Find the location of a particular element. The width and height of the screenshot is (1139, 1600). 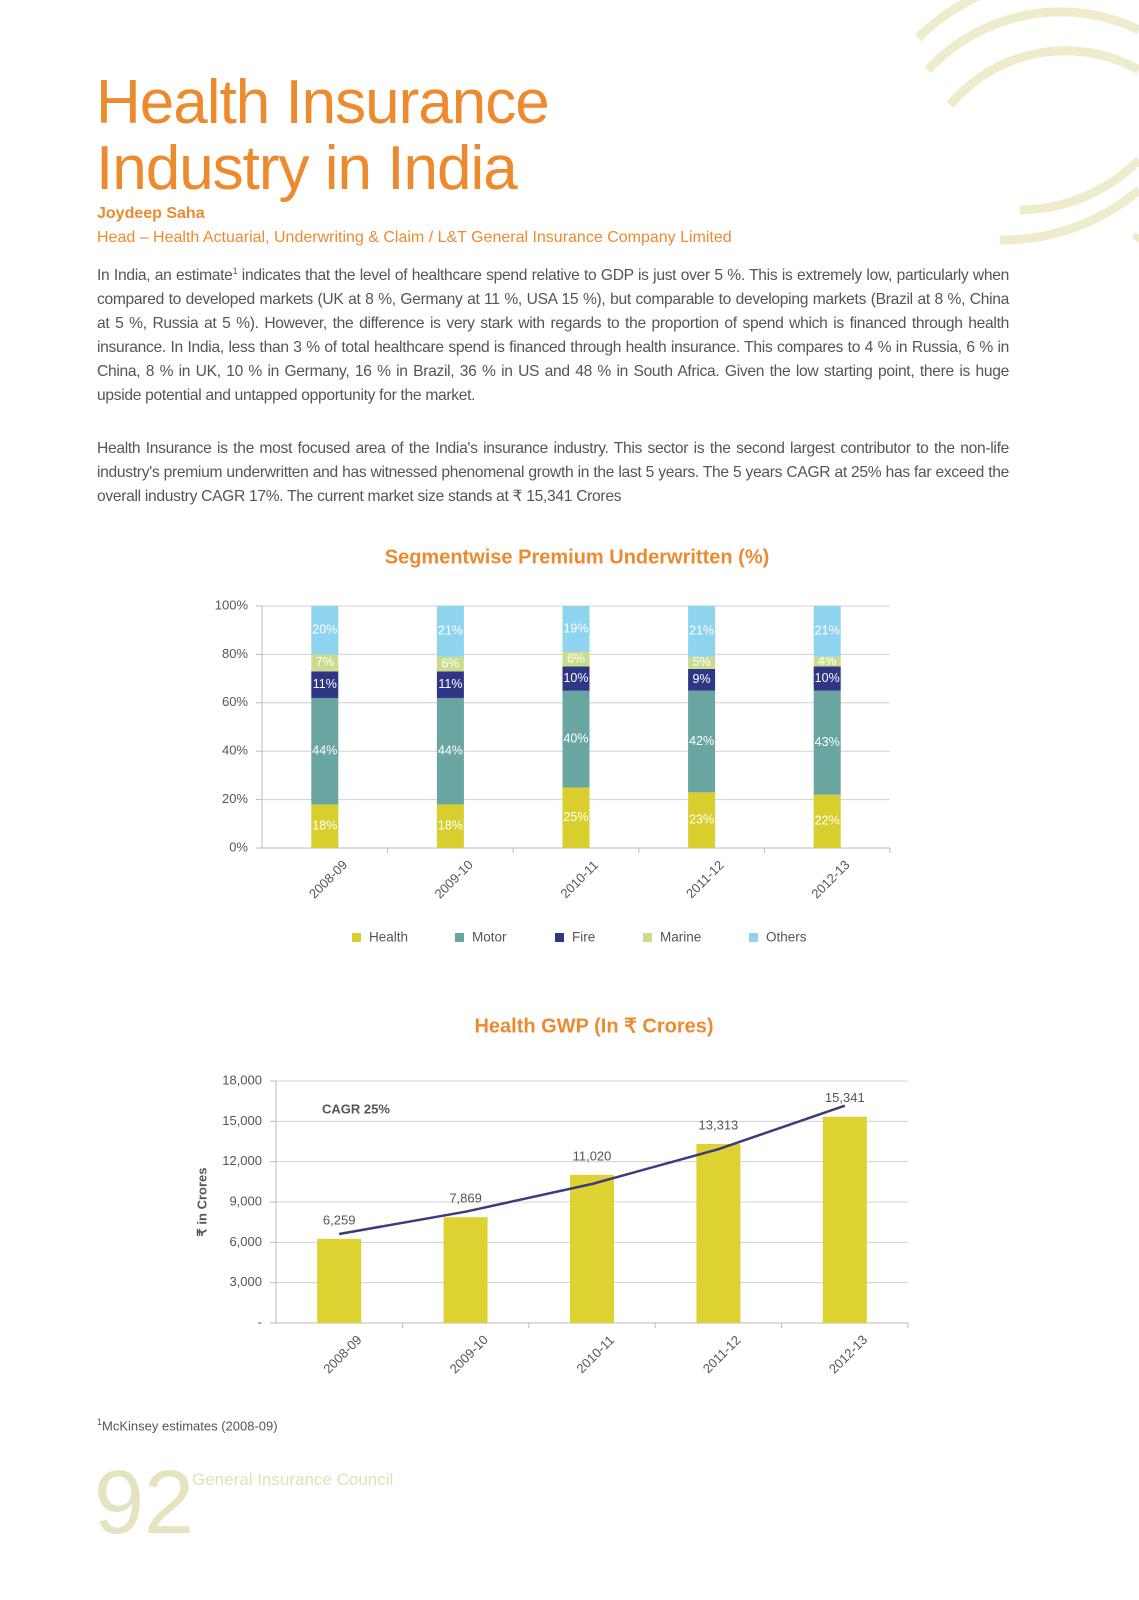

chart-title: Segmentwise Premium Underwritten (%) is located at coordinates (577, 557).